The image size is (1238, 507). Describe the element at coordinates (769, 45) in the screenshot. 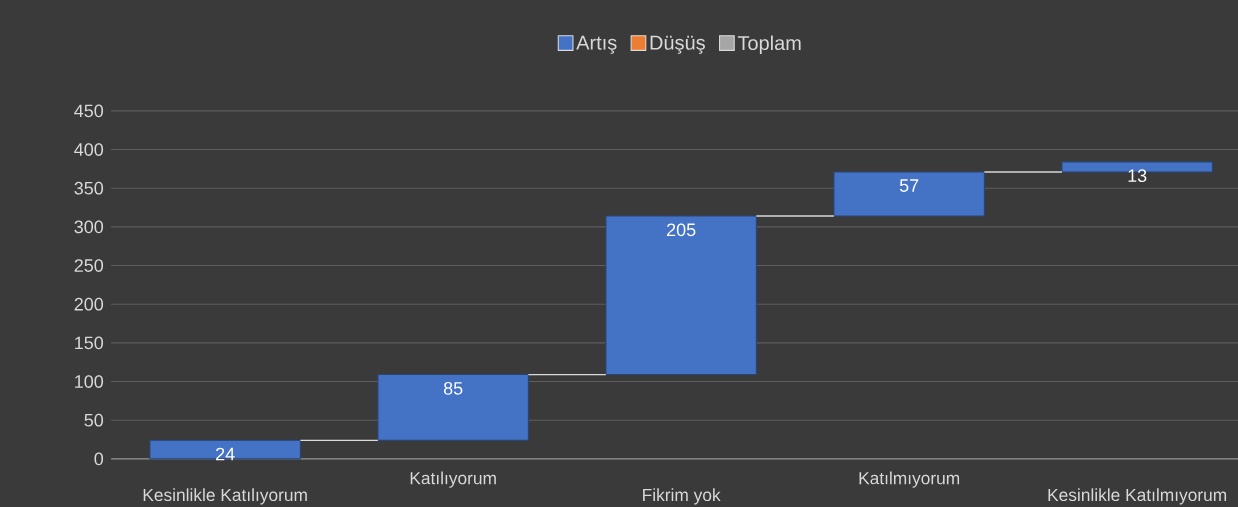

I see `legend-label: Toplam` at that location.